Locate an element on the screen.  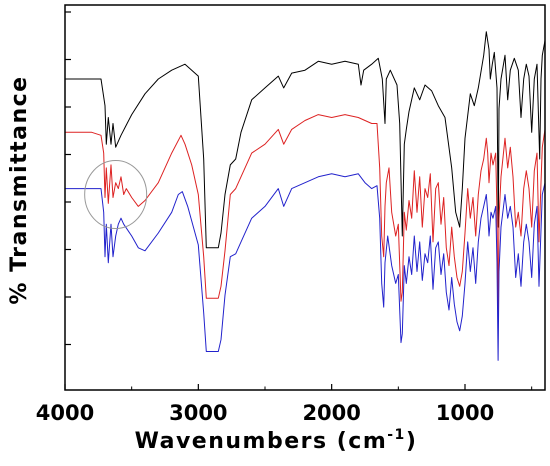
highlight-circle is located at coordinates (116, 195).